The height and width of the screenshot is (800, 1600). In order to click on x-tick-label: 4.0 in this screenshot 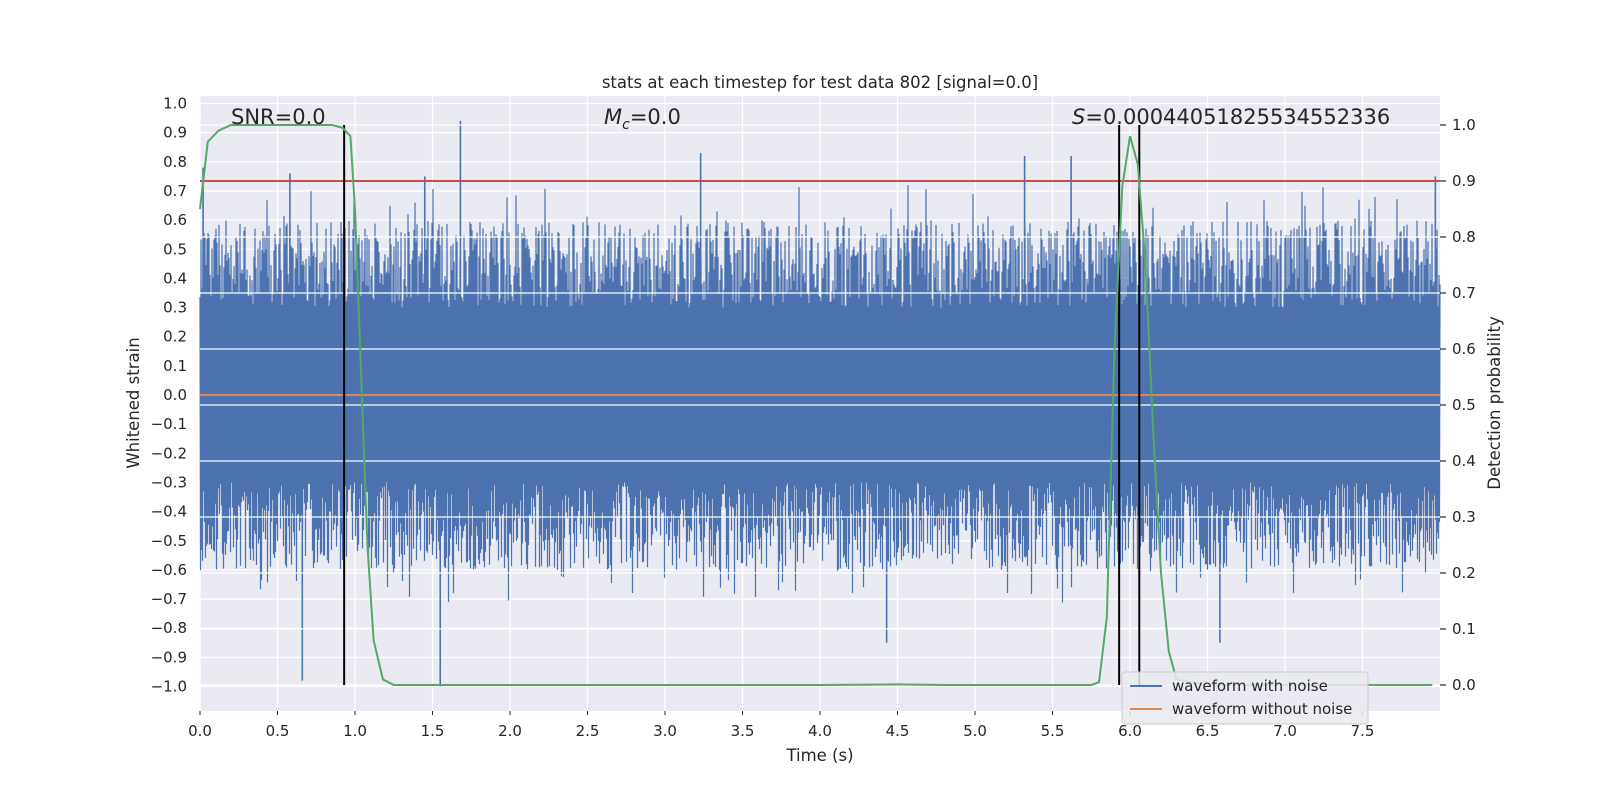, I will do `click(820, 731)`.